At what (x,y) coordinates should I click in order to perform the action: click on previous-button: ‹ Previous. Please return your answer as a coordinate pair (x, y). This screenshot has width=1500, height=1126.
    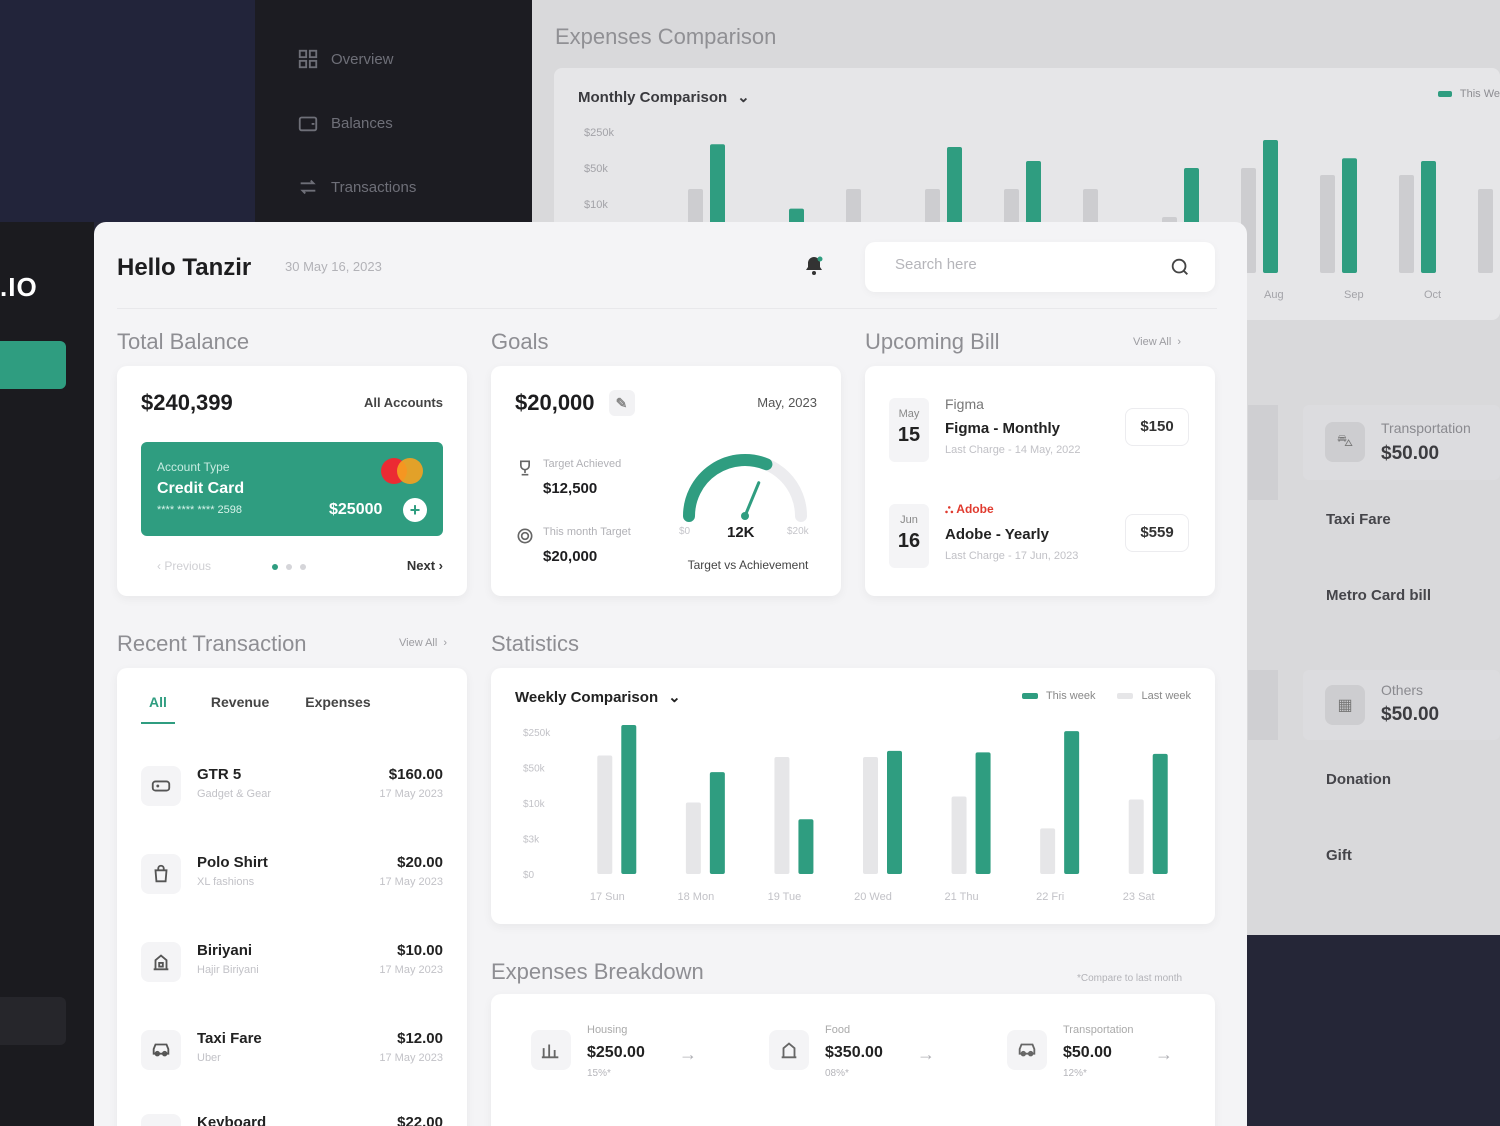
    Looking at the image, I should click on (184, 566).